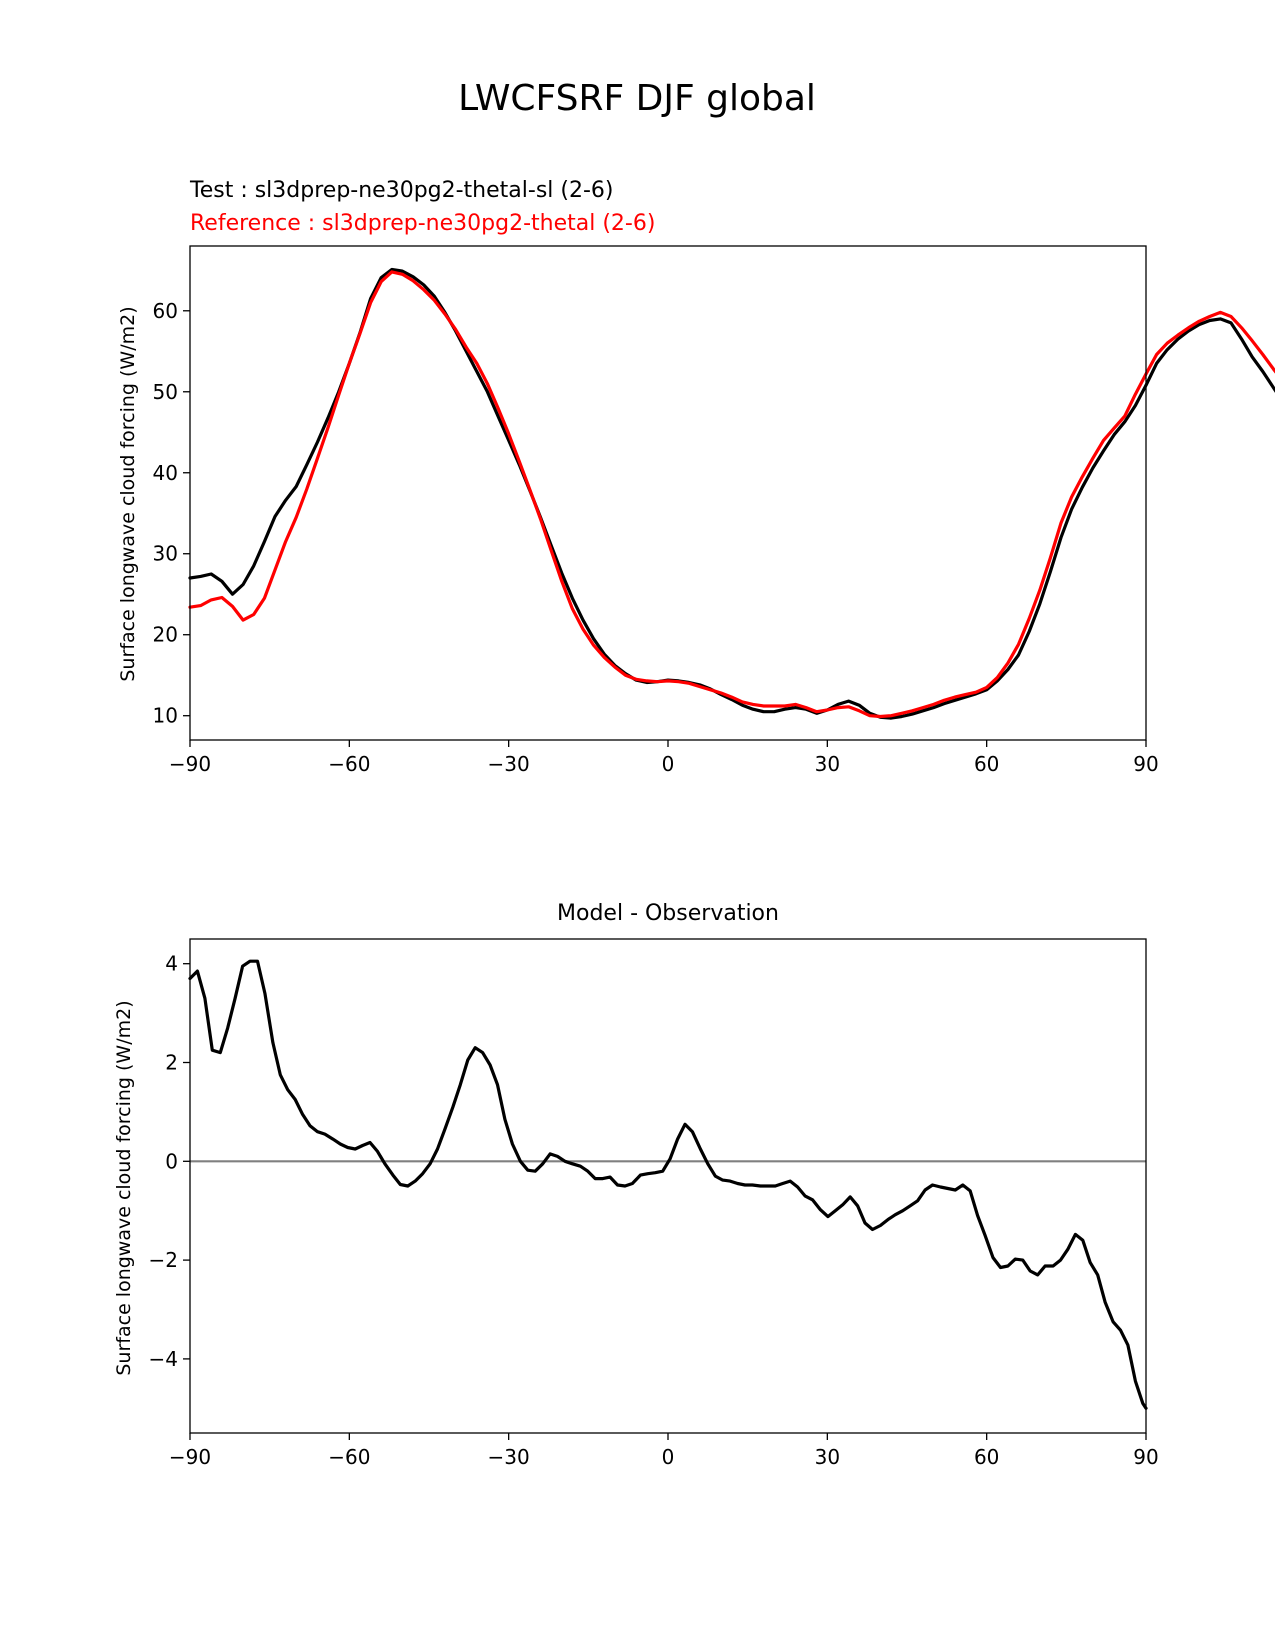 The height and width of the screenshot is (1650, 1275). What do you see at coordinates (349, 764) in the screenshot?
I see `top-x-tick-label: −60` at bounding box center [349, 764].